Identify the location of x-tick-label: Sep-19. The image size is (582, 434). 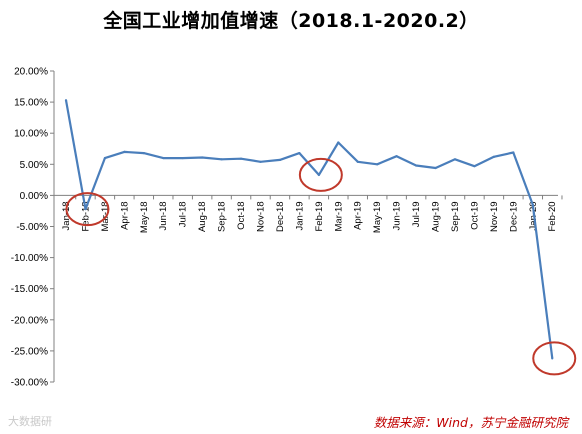
(455, 216).